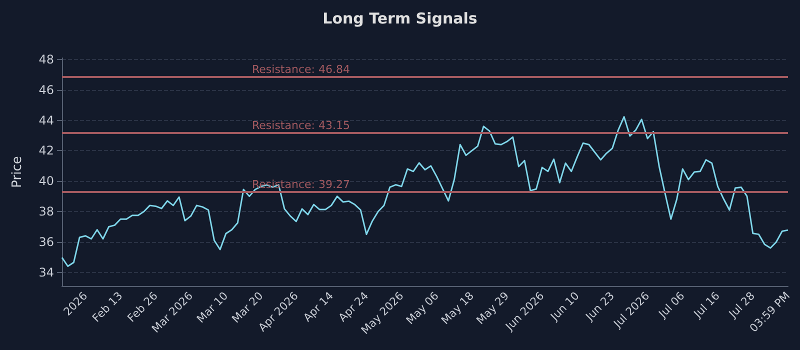  Describe the element at coordinates (46, 59) in the screenshot. I see `y-tick-label: 48` at that location.